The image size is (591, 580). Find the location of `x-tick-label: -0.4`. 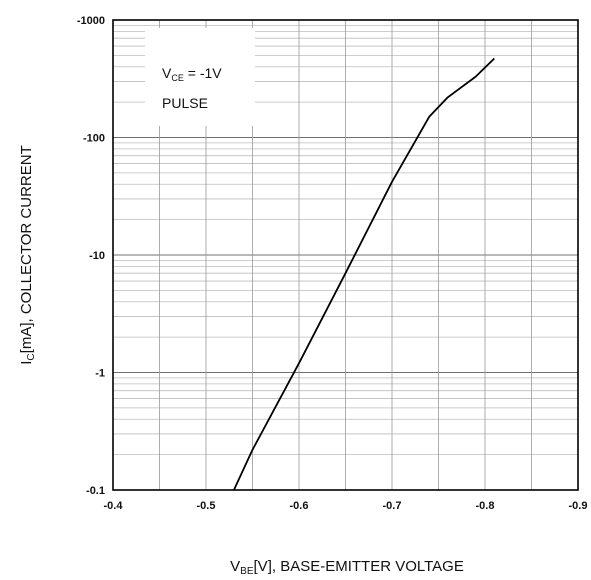

x-tick-label: -0.4 is located at coordinates (114, 506).